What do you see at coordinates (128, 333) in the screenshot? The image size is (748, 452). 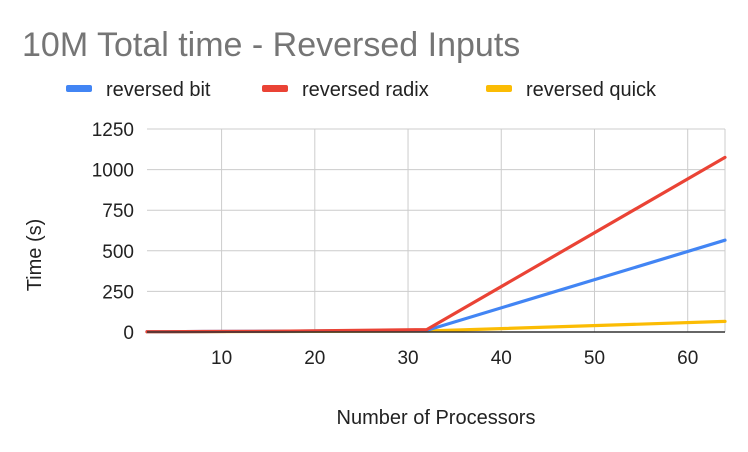 I see `y-tick-label: 0` at bounding box center [128, 333].